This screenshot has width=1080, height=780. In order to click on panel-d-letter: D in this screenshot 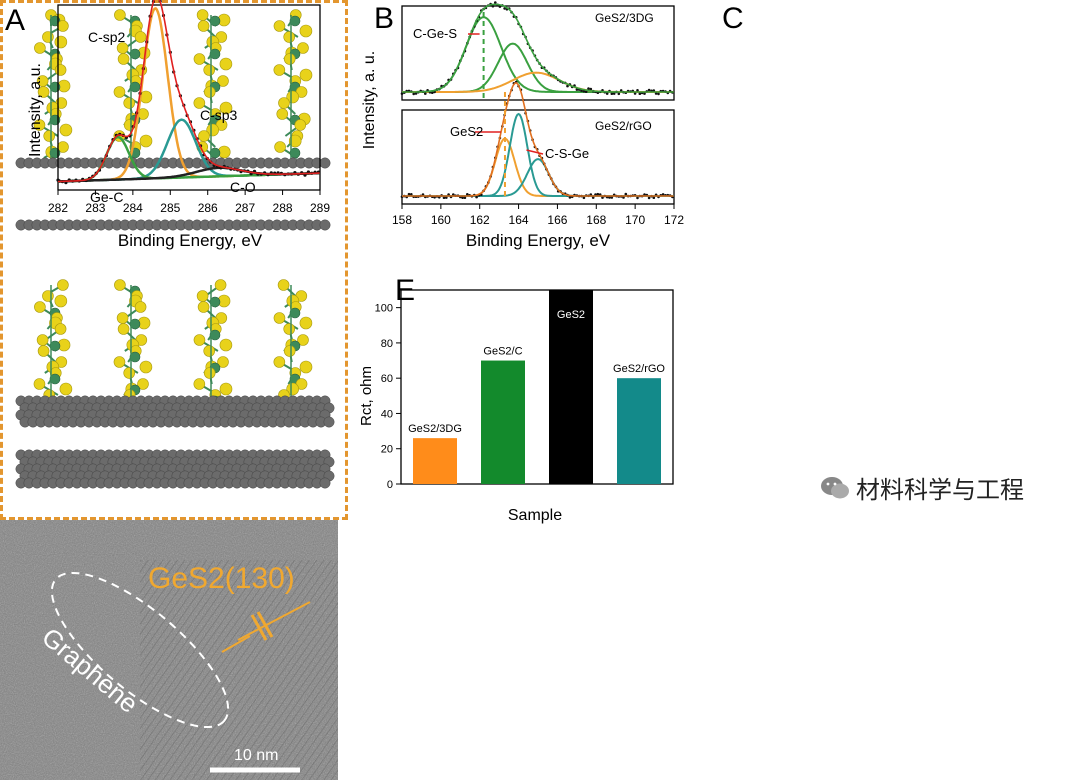, I will do `click(17, 285)`.